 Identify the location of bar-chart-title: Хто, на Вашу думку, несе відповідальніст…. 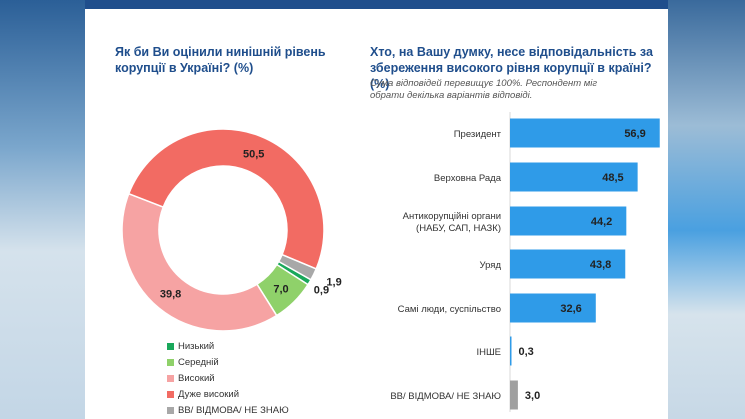
(511, 68).